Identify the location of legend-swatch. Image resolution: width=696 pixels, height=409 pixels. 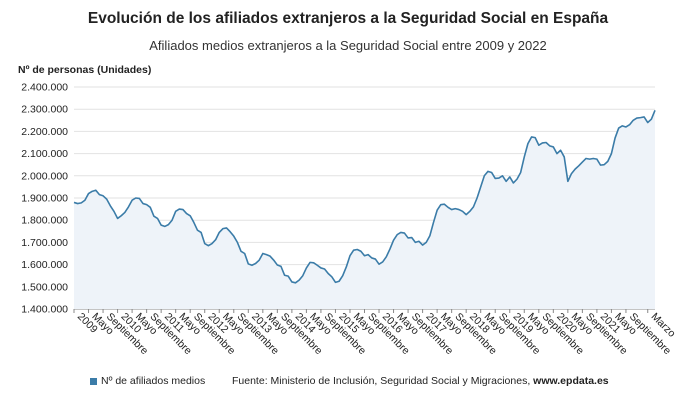
(93, 381).